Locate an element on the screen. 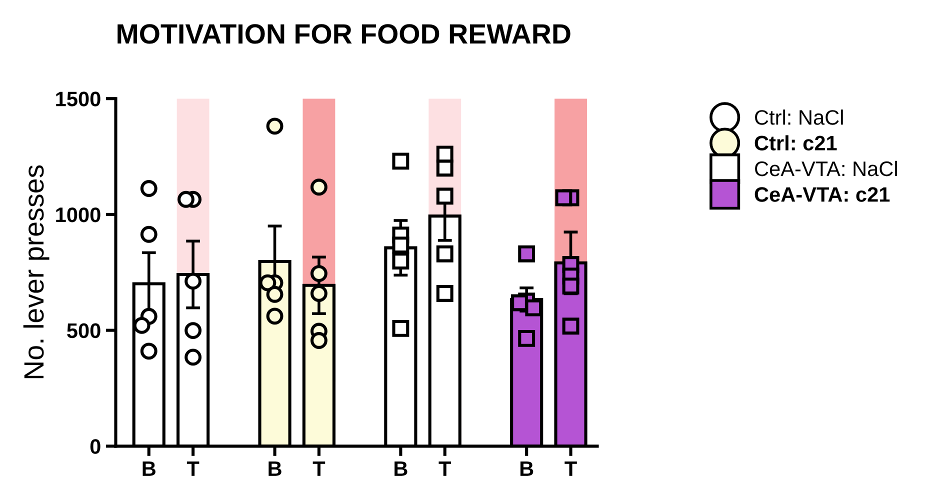  legend-label: Ctrl: c21 is located at coordinates (795, 143).